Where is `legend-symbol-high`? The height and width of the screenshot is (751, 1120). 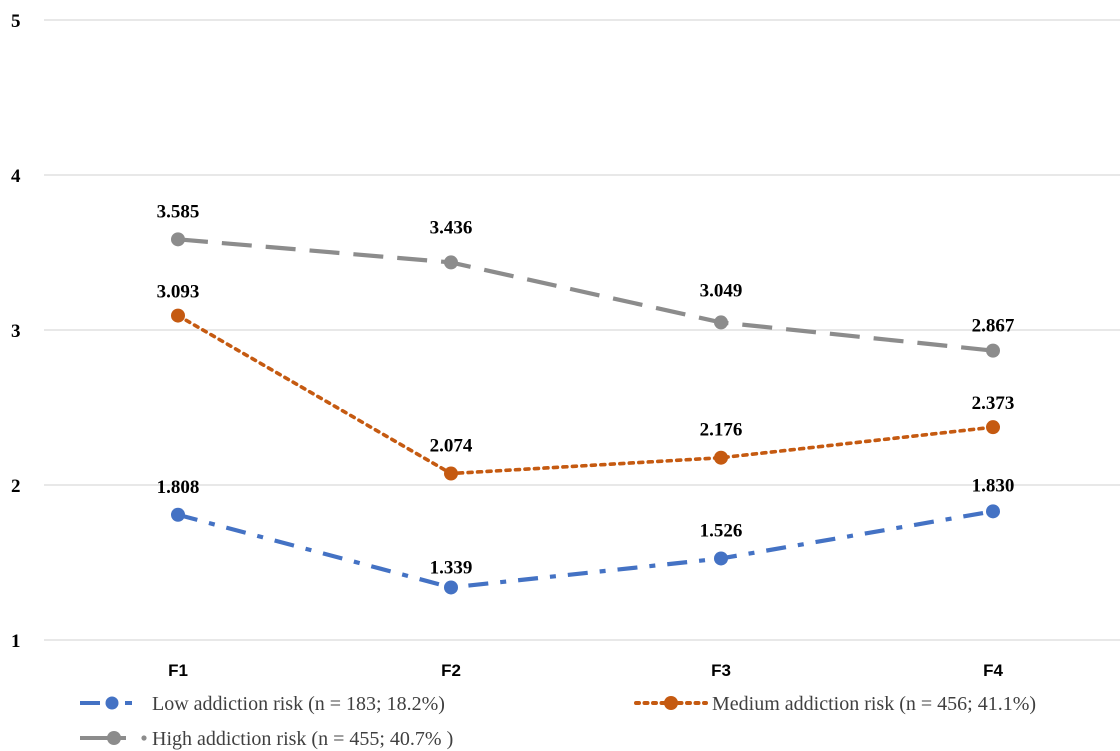 legend-symbol-high is located at coordinates (113, 738).